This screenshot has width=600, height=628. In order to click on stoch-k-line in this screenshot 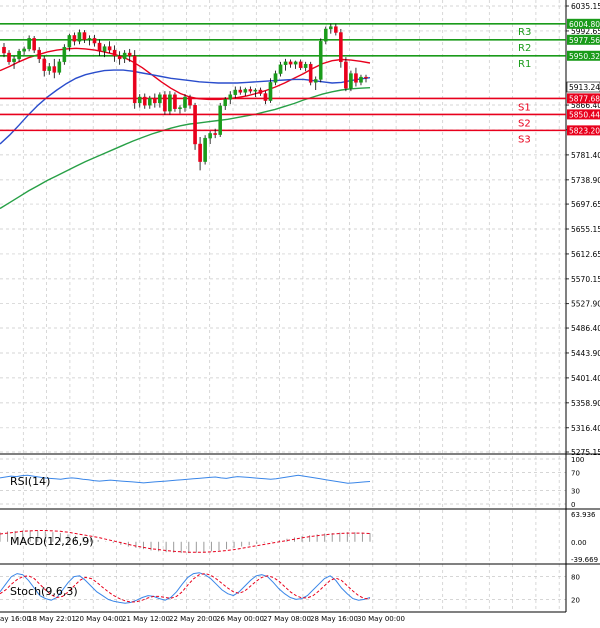, I will do `click(185, 588)`.